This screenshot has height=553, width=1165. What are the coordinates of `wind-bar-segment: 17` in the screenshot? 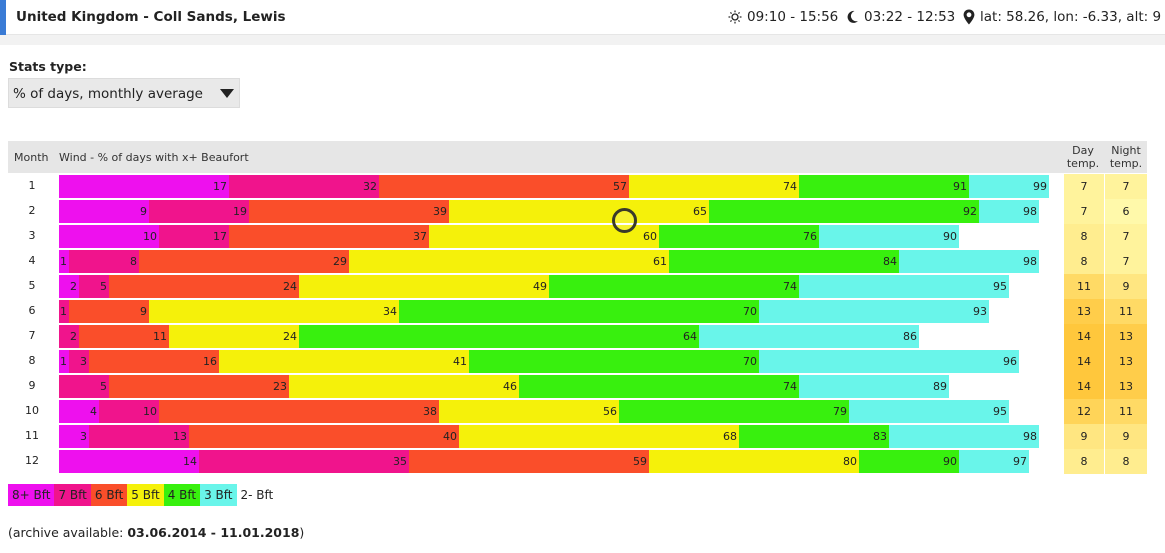 It's located at (144, 186).